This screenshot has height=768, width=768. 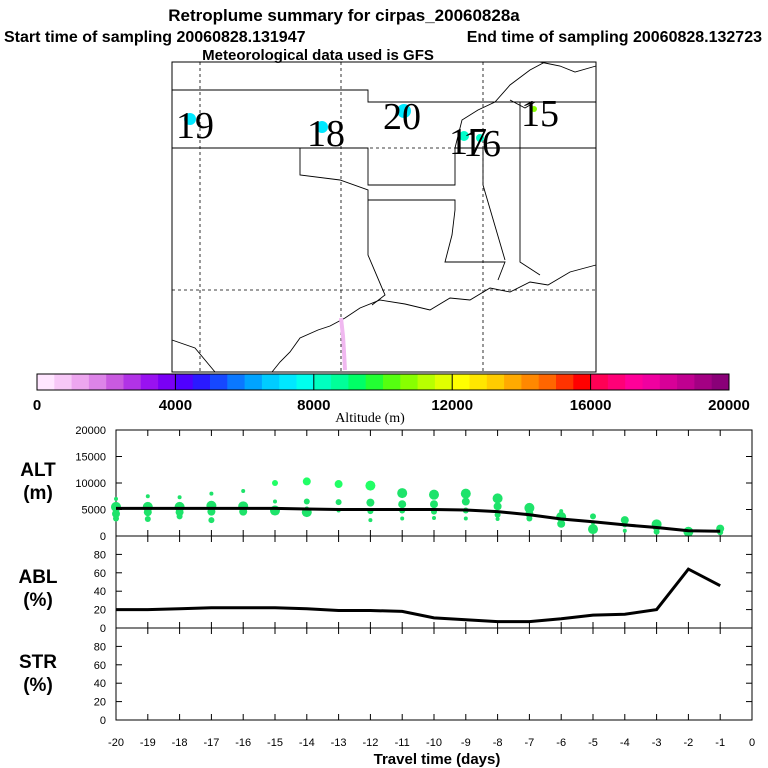 I want to click on map-day-label: 15, so click(x=540, y=114).